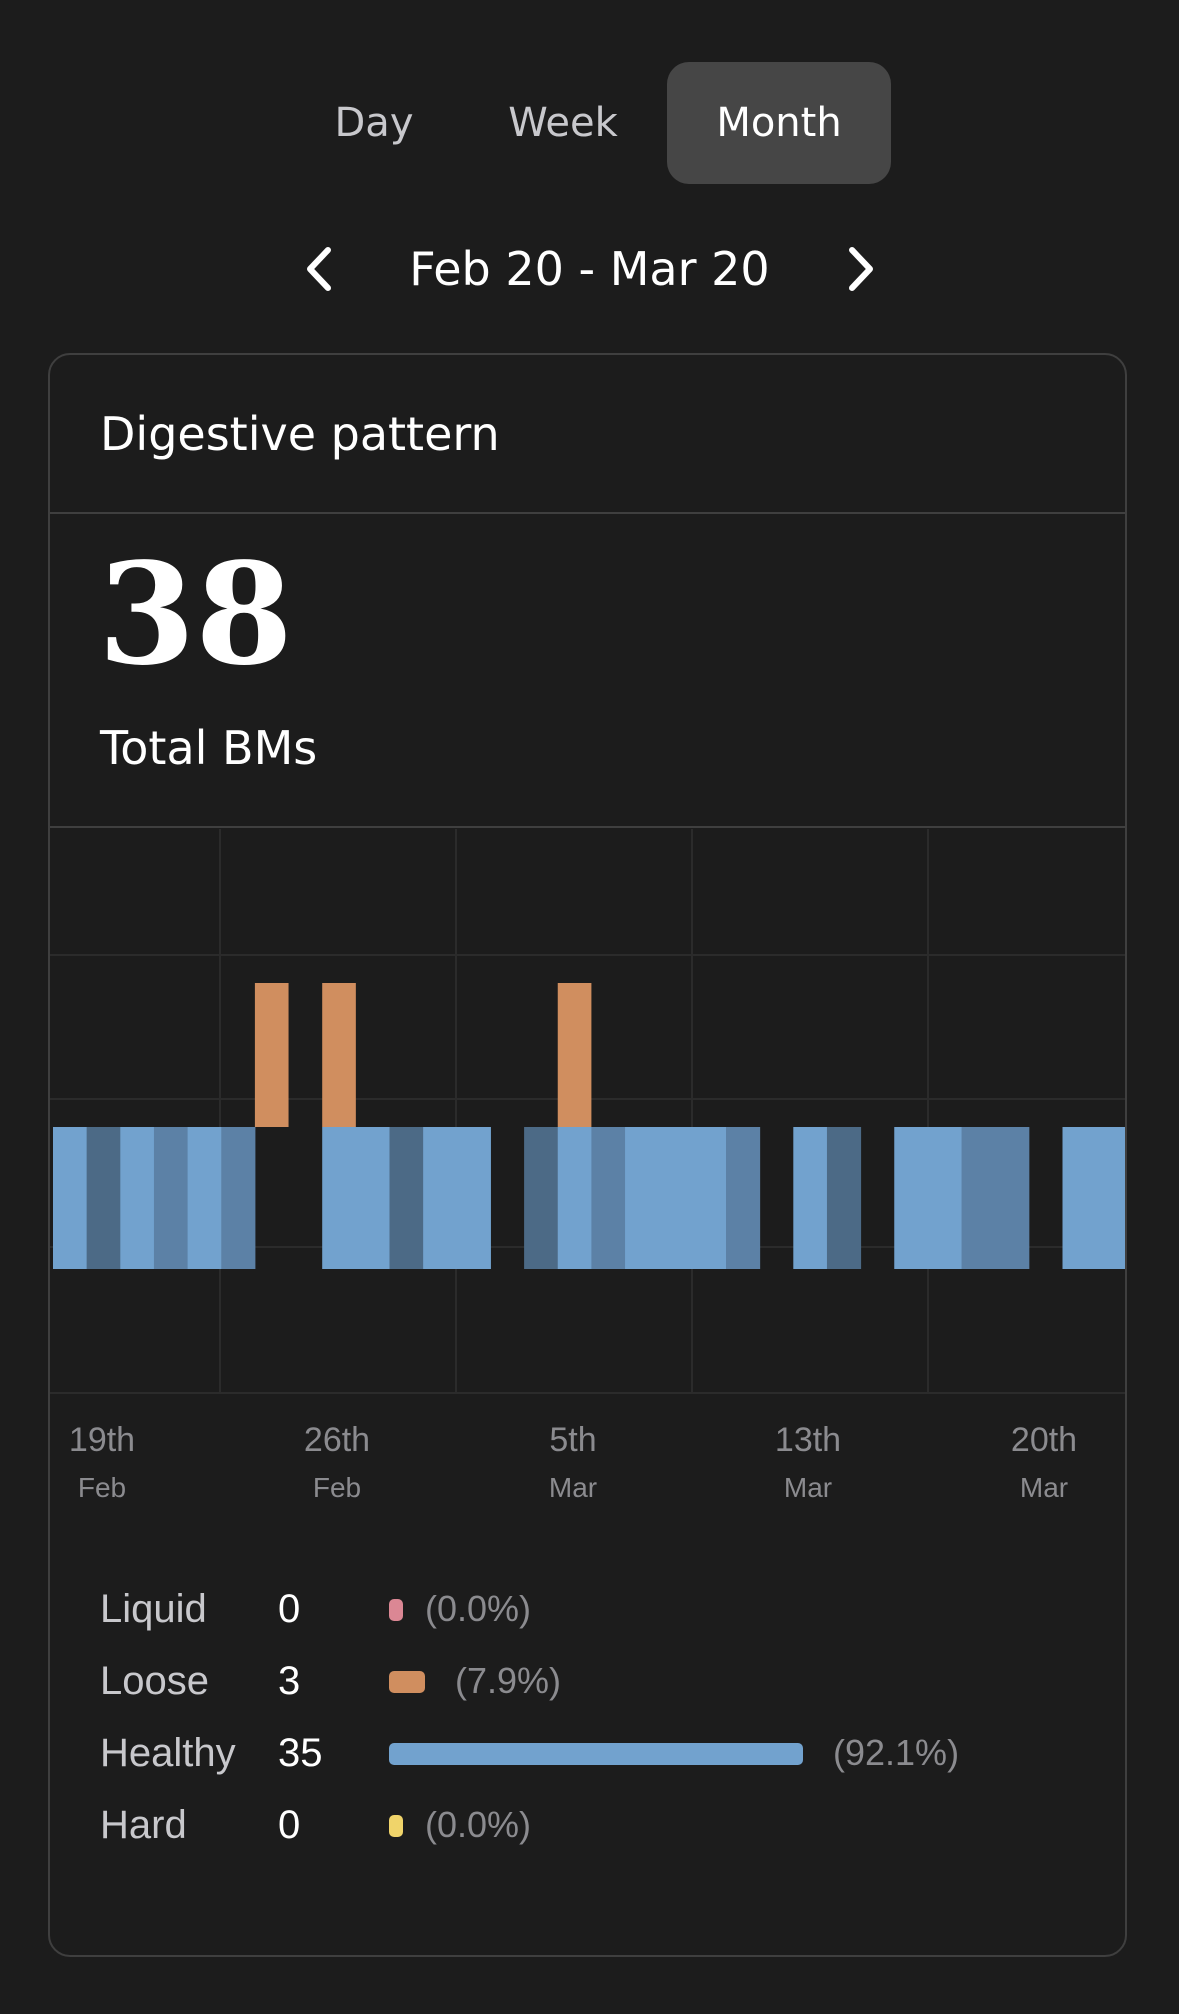 The image size is (1179, 2014). I want to click on next-period-button, so click(859, 269).